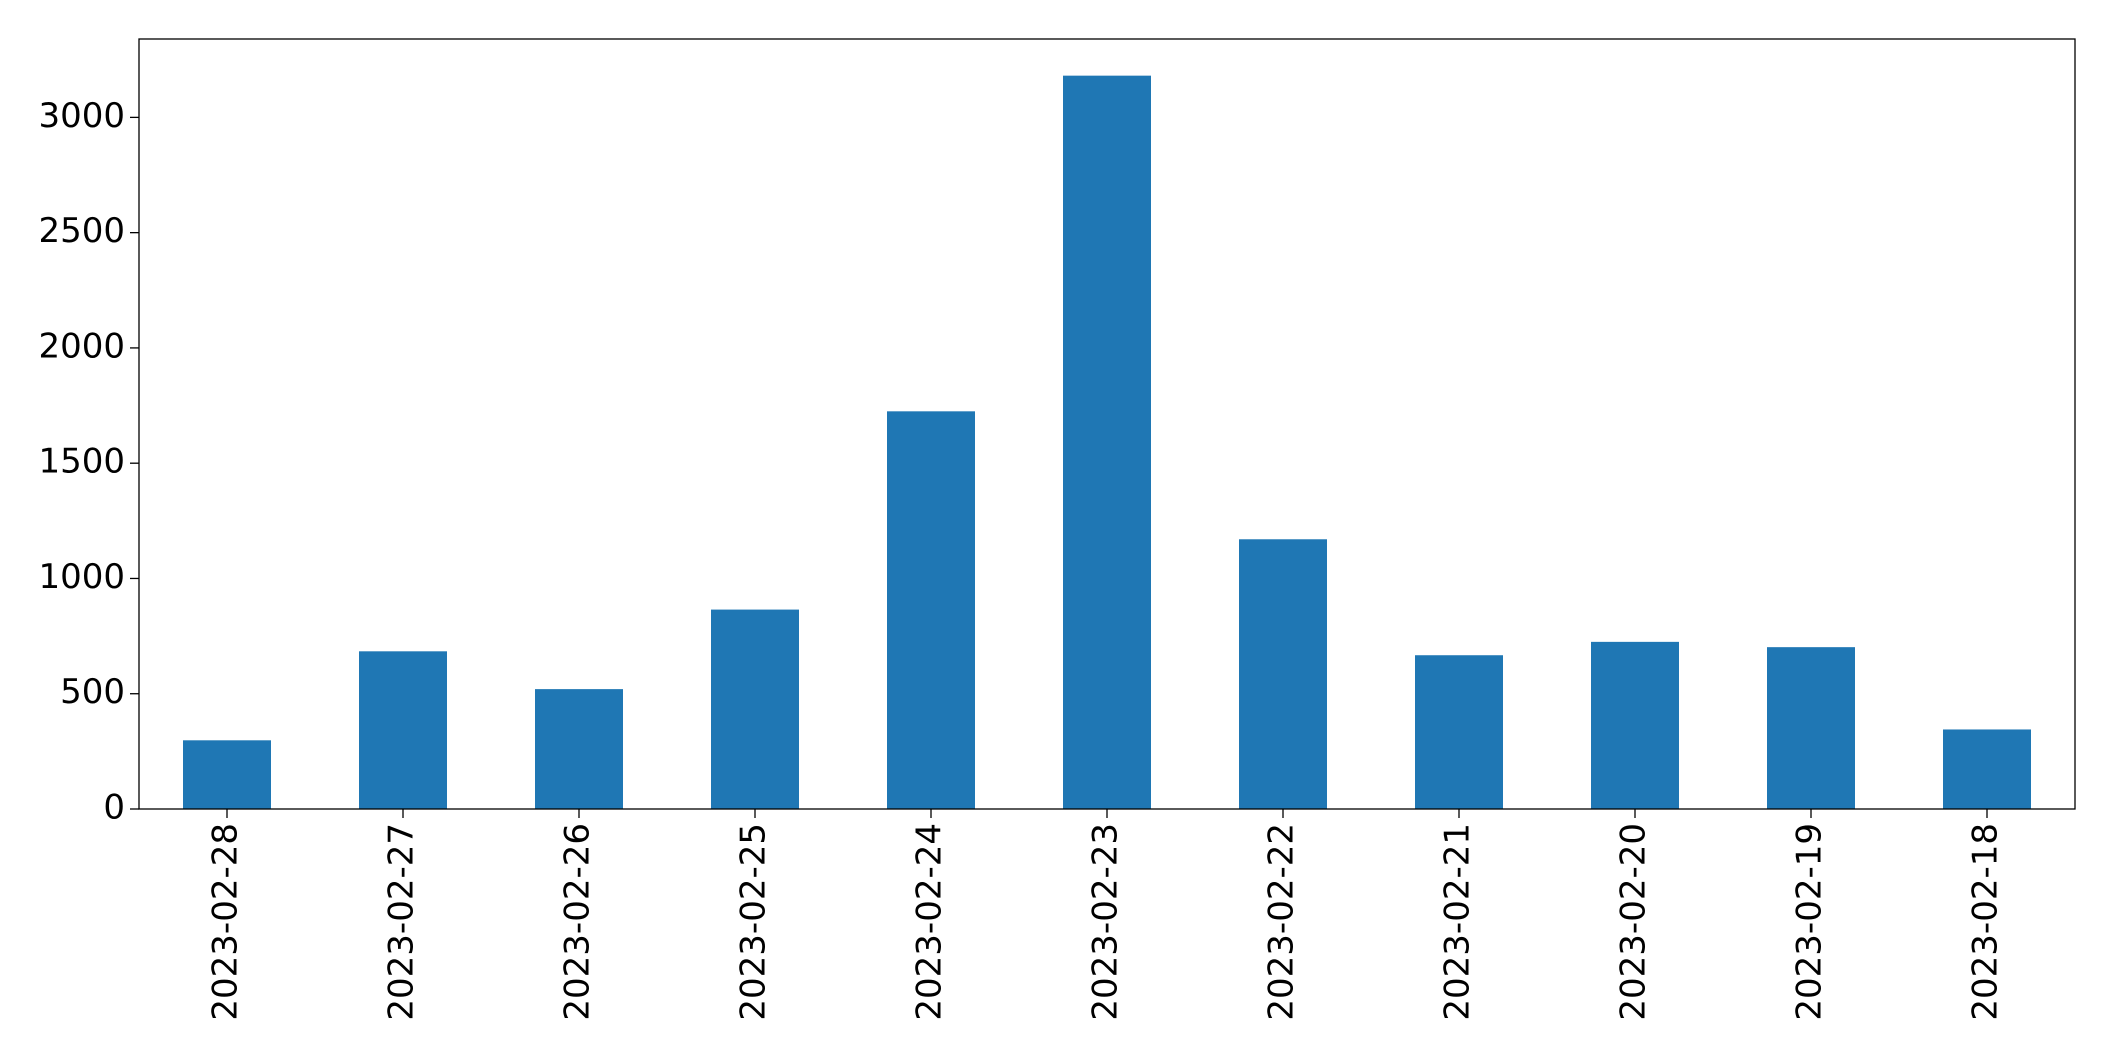  What do you see at coordinates (81, 231) in the screenshot?
I see `y-tick-label: 2500` at bounding box center [81, 231].